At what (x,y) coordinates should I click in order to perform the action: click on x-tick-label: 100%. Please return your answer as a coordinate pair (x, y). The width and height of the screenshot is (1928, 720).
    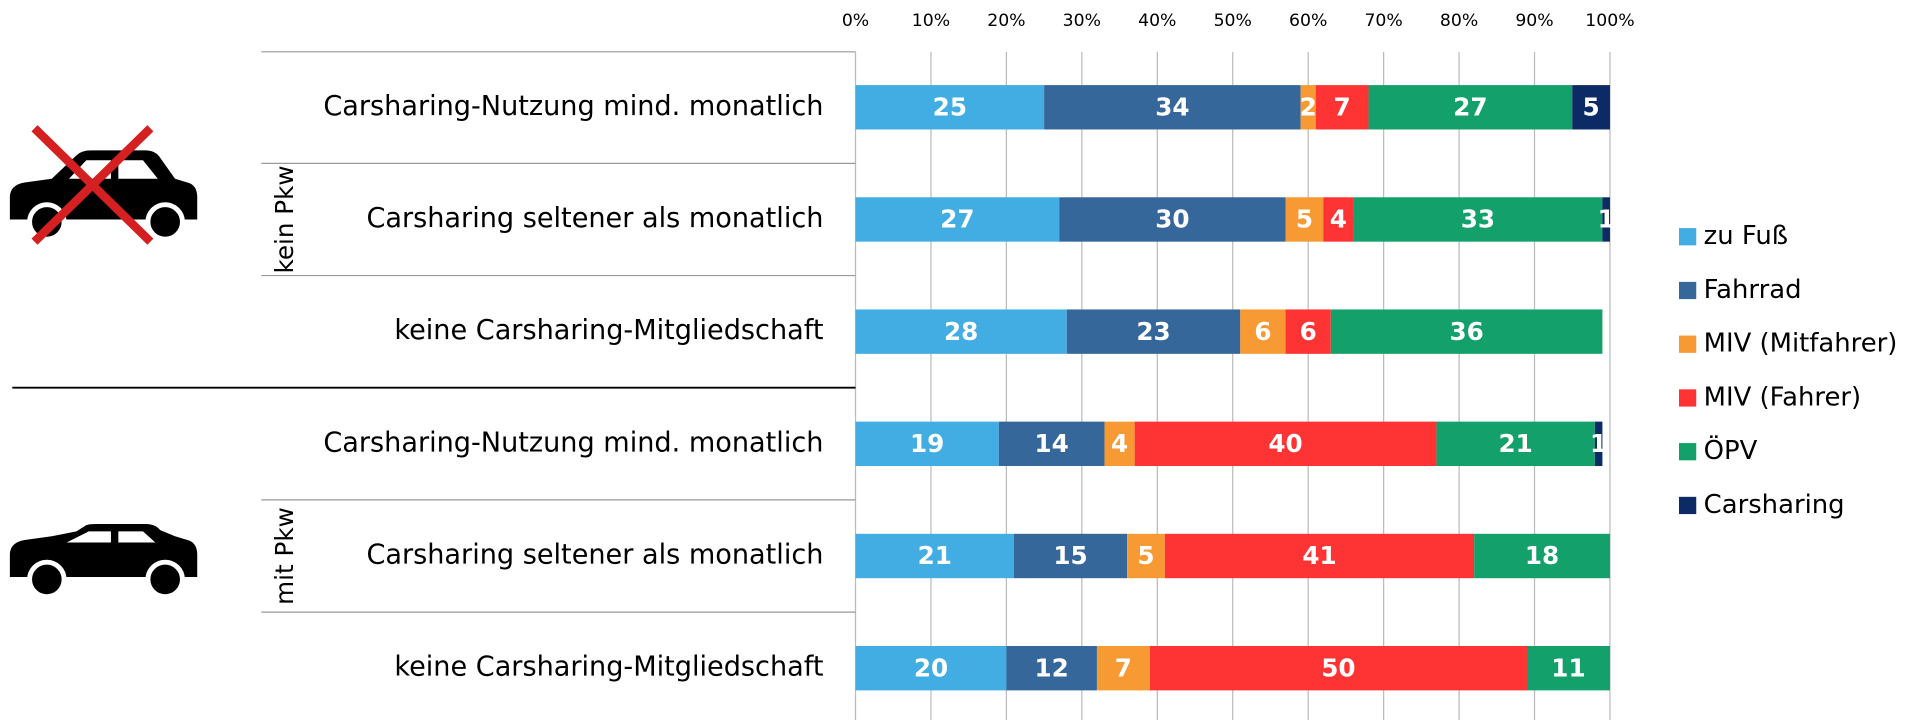
    Looking at the image, I should click on (1609, 21).